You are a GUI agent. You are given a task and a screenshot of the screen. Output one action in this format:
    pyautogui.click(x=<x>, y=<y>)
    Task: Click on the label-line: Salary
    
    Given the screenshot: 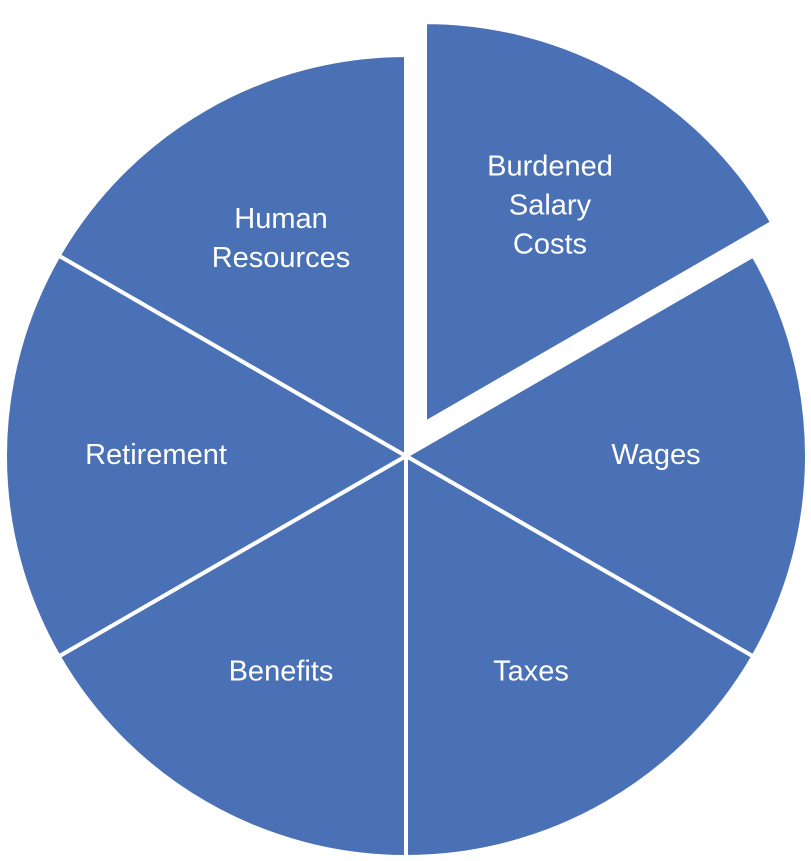 What is the action you would take?
    pyautogui.click(x=550, y=205)
    